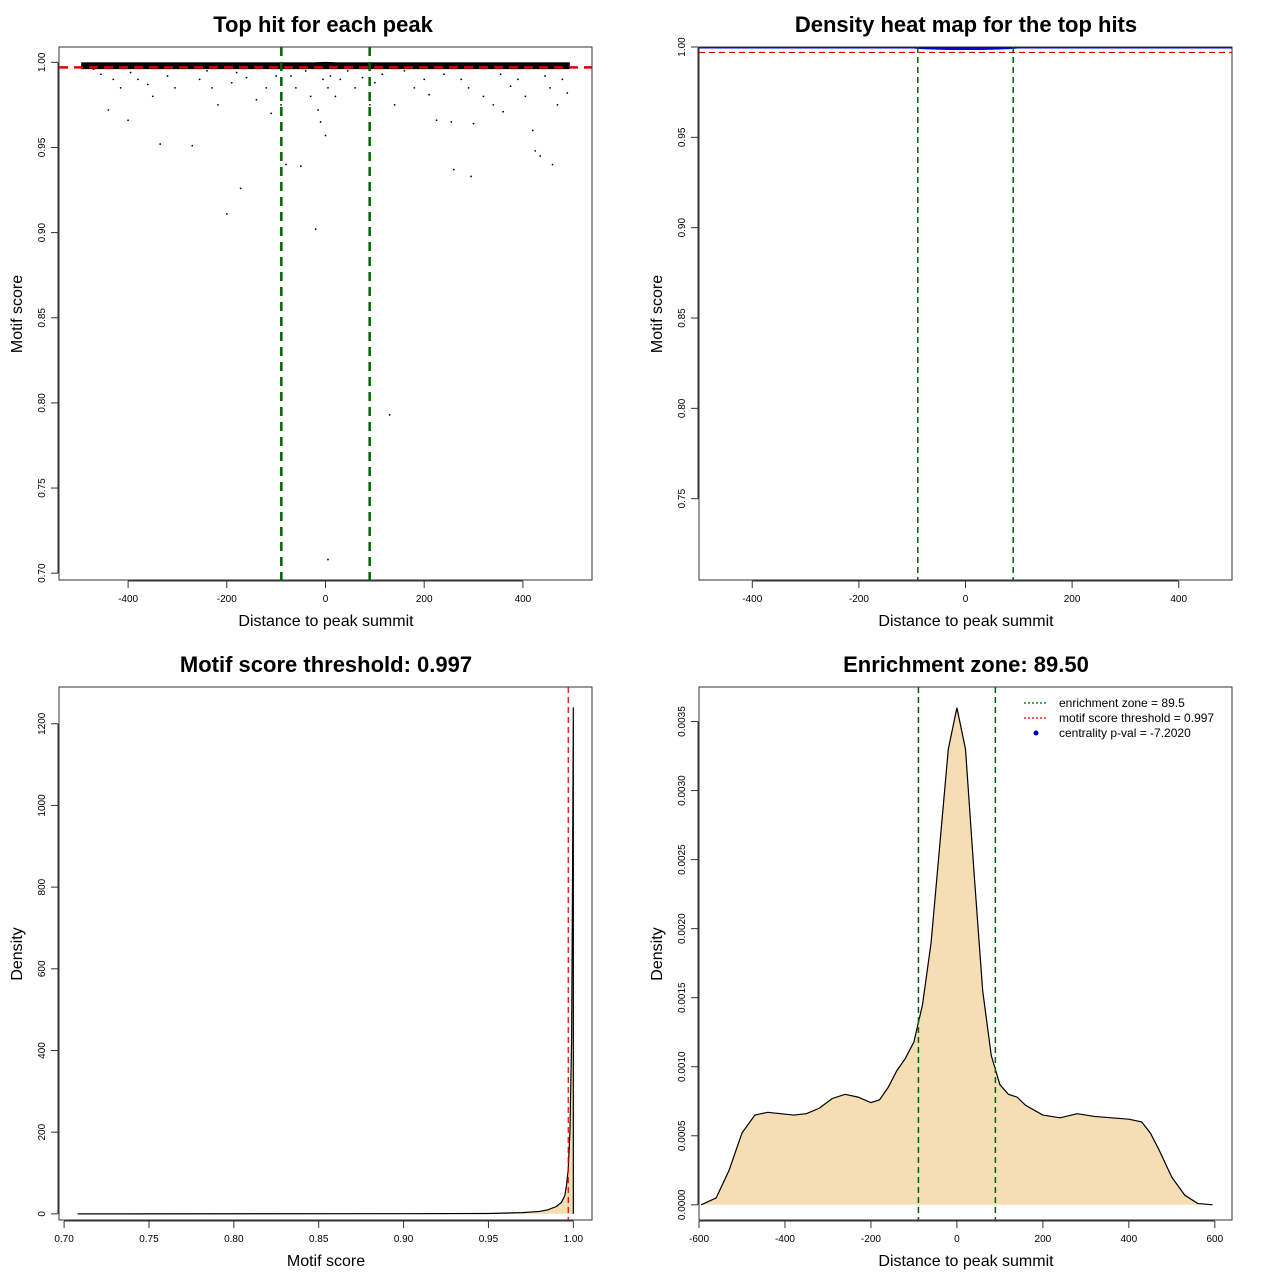 The width and height of the screenshot is (1280, 1280). What do you see at coordinates (682, 997) in the screenshot?
I see `y-tick-label: 0.0015` at bounding box center [682, 997].